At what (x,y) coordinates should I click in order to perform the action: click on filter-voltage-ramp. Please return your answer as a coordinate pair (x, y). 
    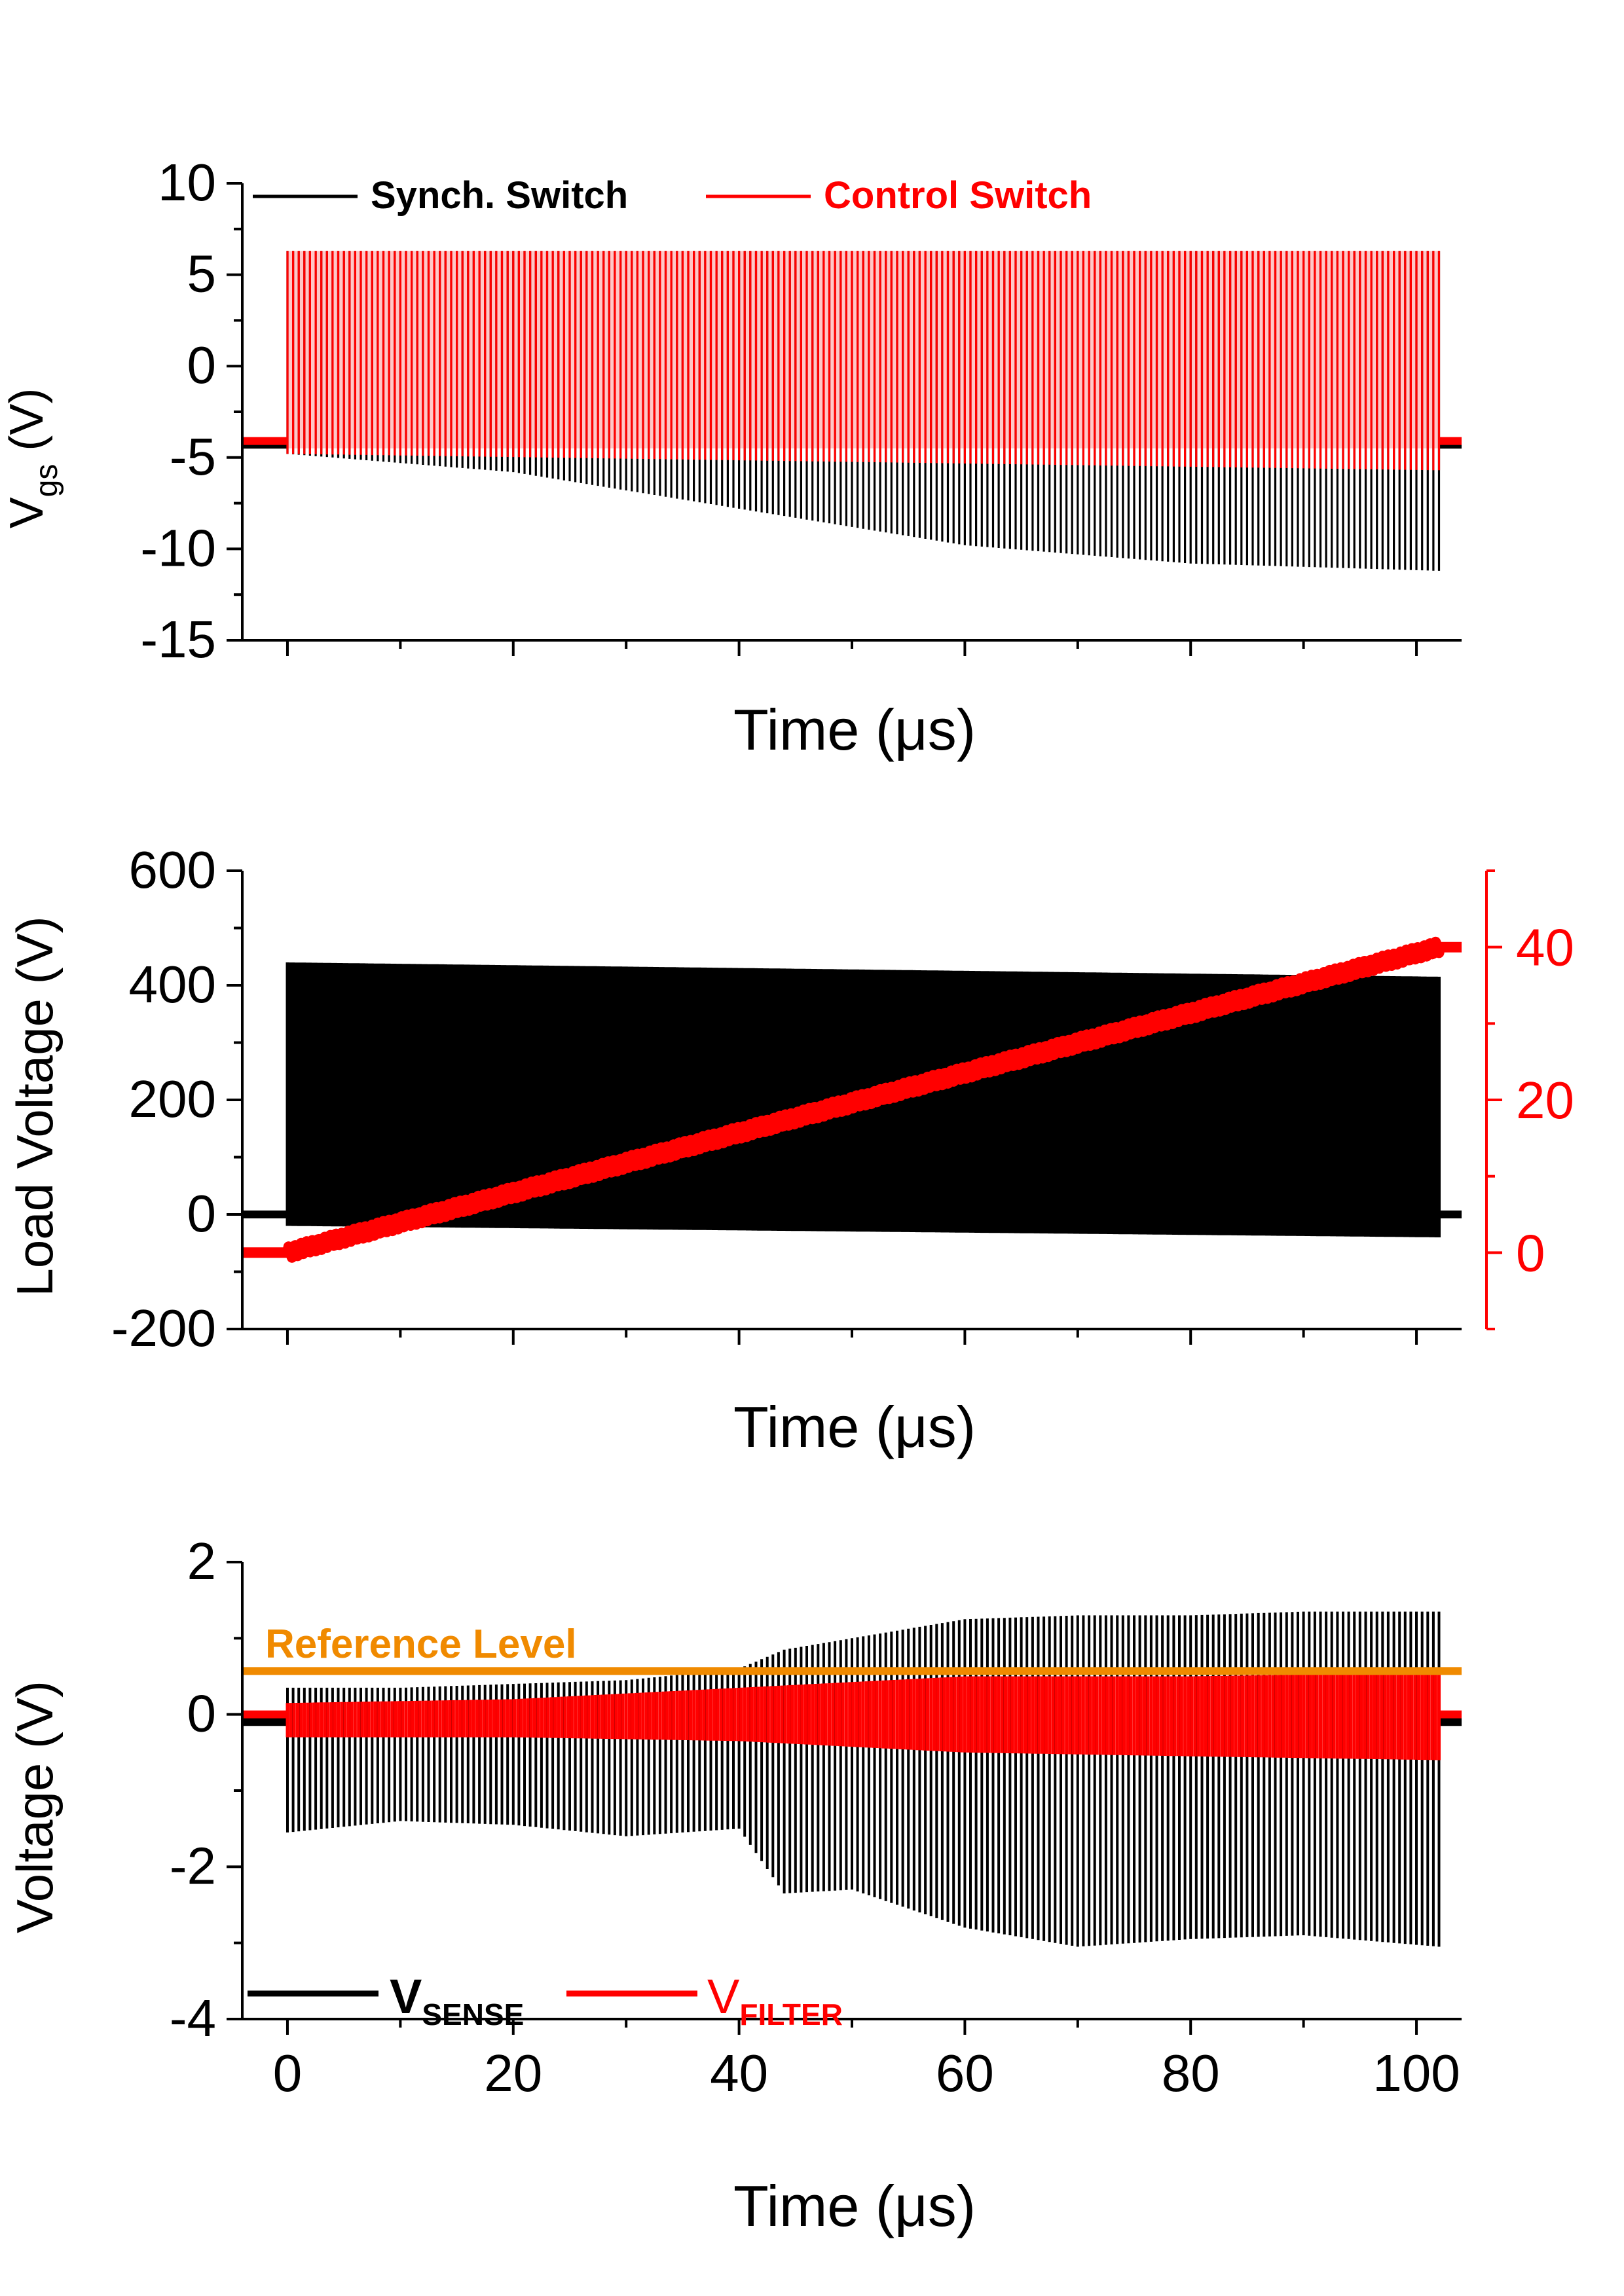
    Looking at the image, I should click on (852, 1099).